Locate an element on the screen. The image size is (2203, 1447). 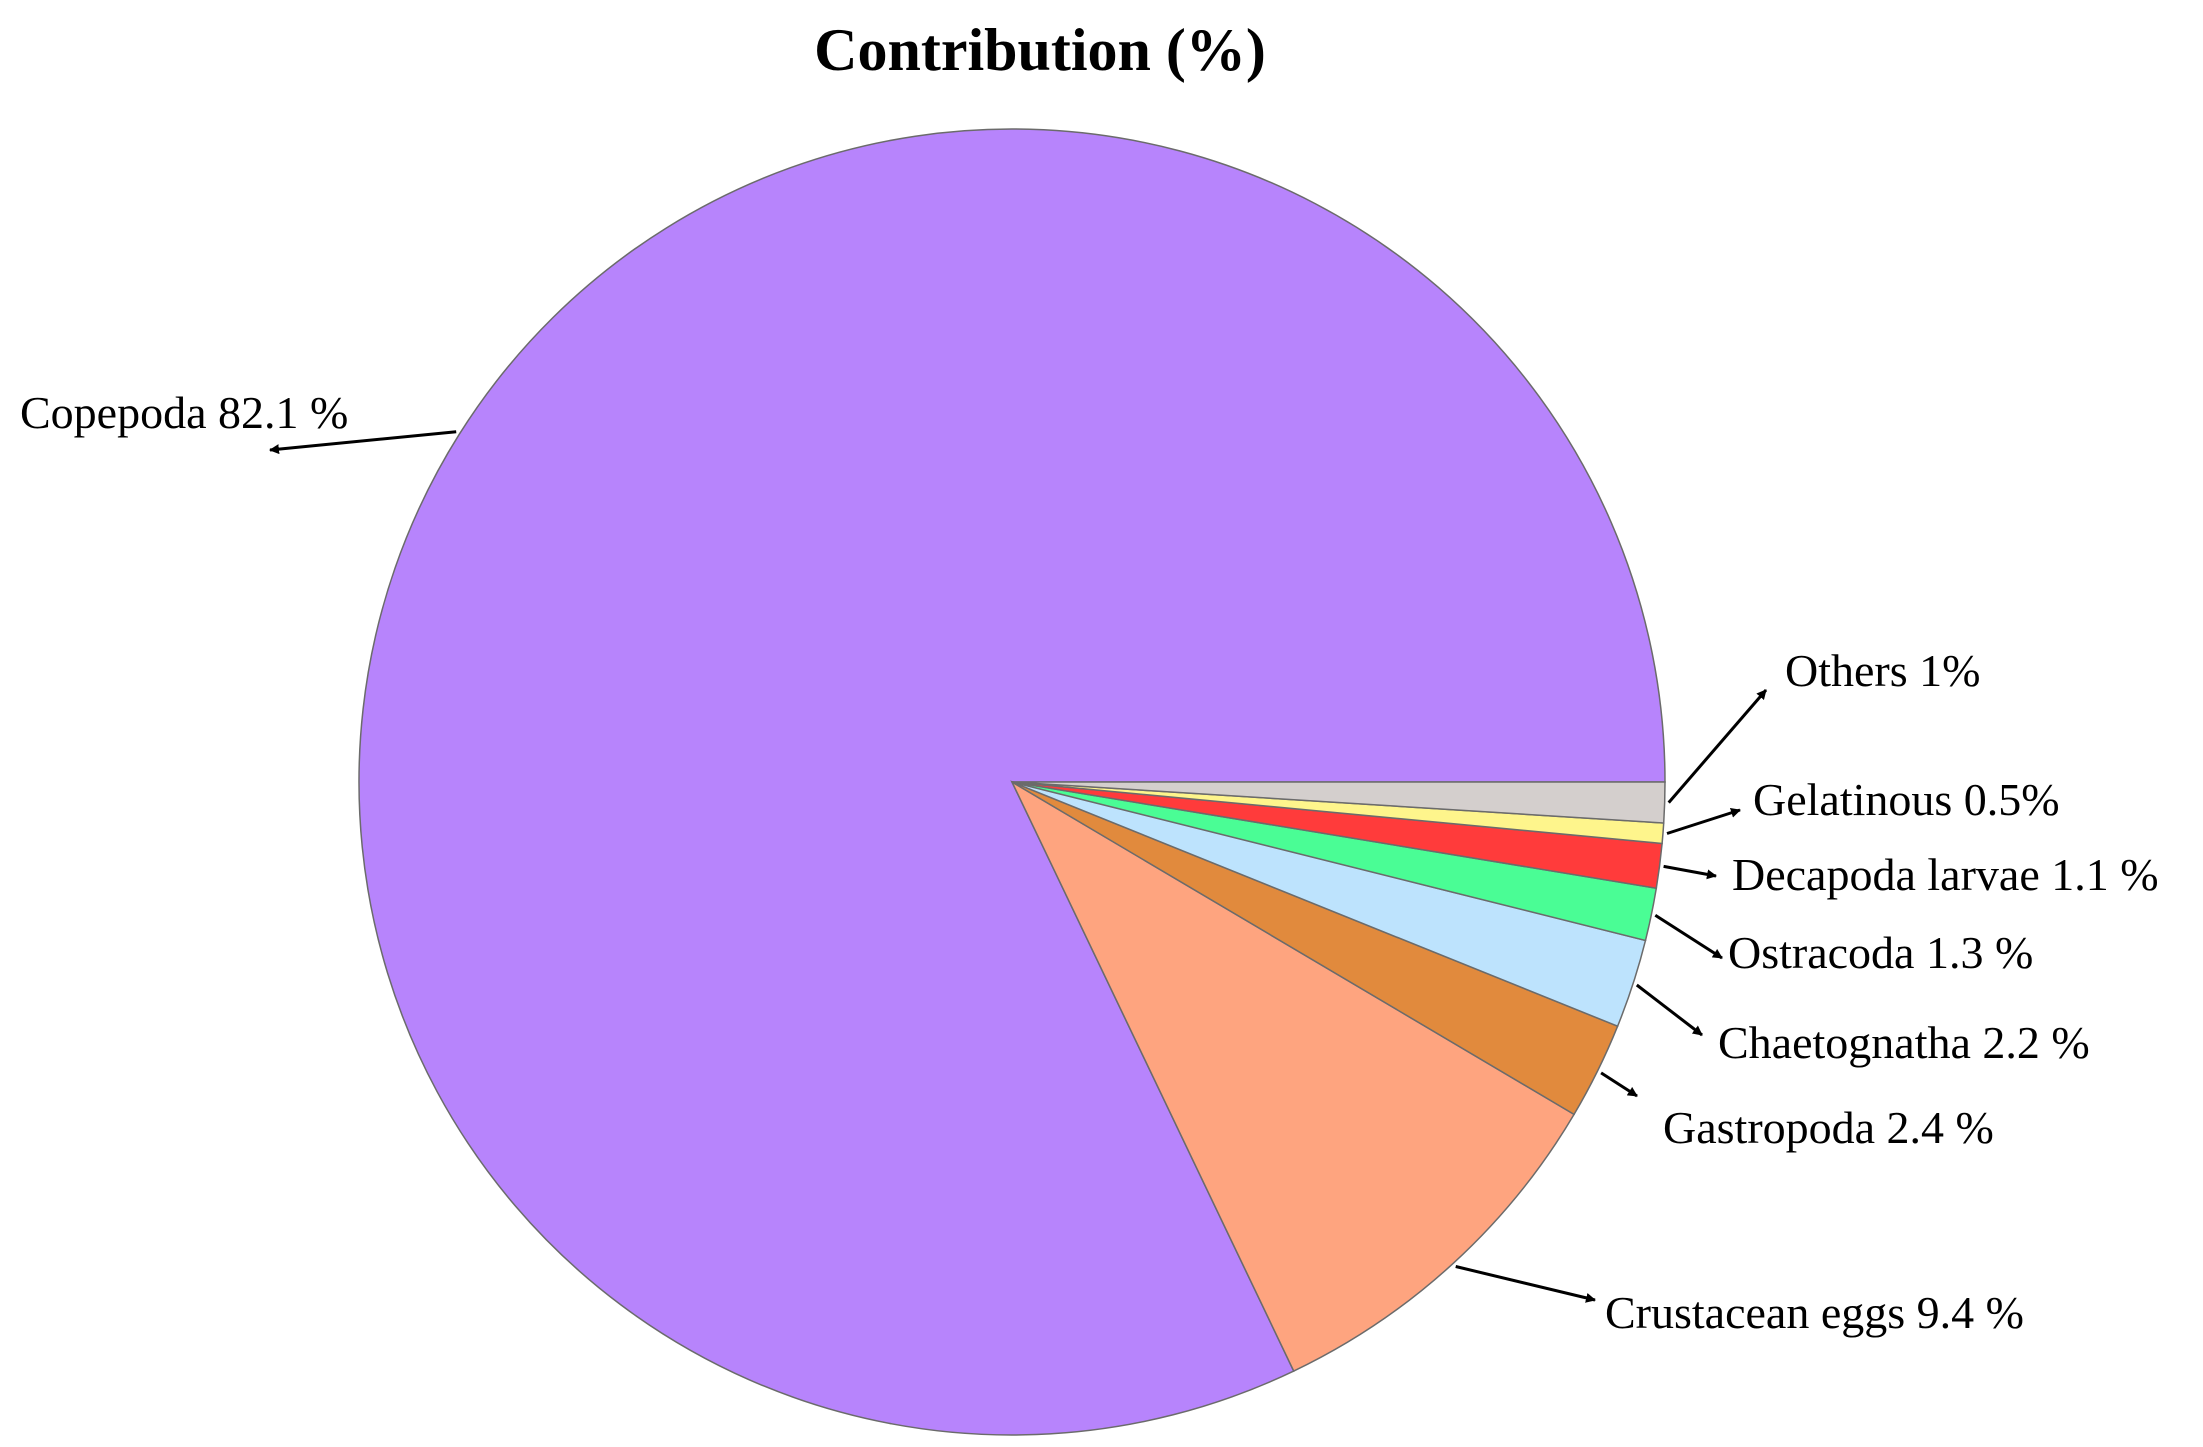
chart-title: Contribution (%) is located at coordinates (1040, 50).